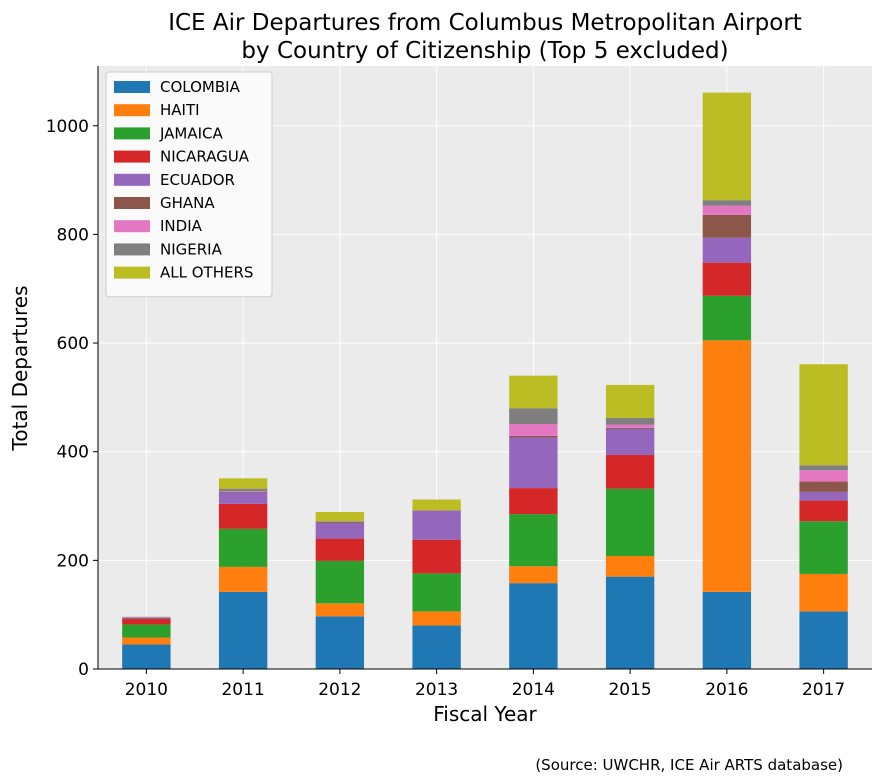 Image resolution: width=885 pixels, height=782 pixels. What do you see at coordinates (243, 579) in the screenshot?
I see `bar-segment-haiti-2011` at bounding box center [243, 579].